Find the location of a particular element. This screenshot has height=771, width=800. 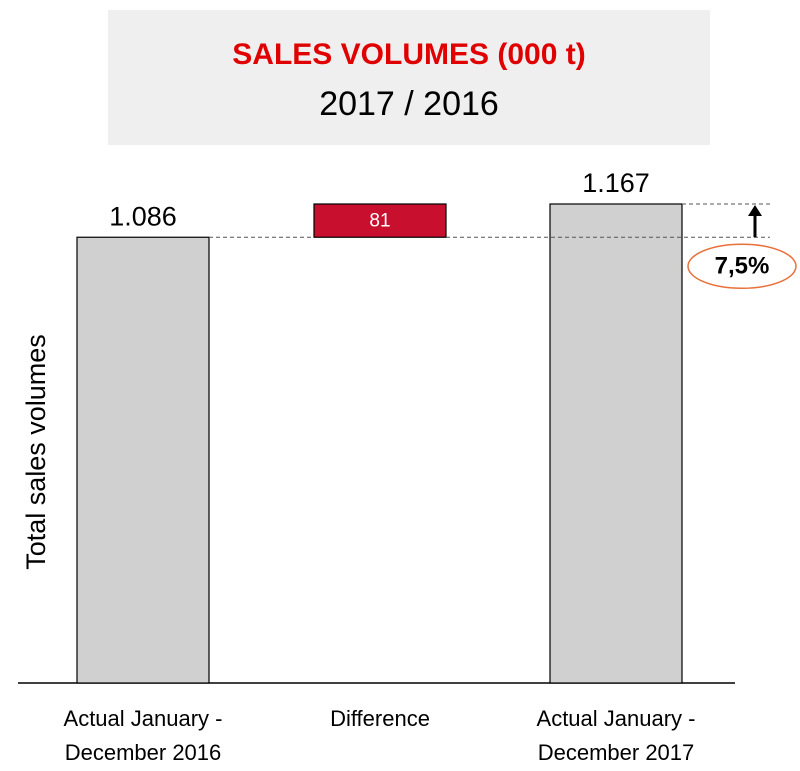

x-tick-label: Difference is located at coordinates (380, 718).